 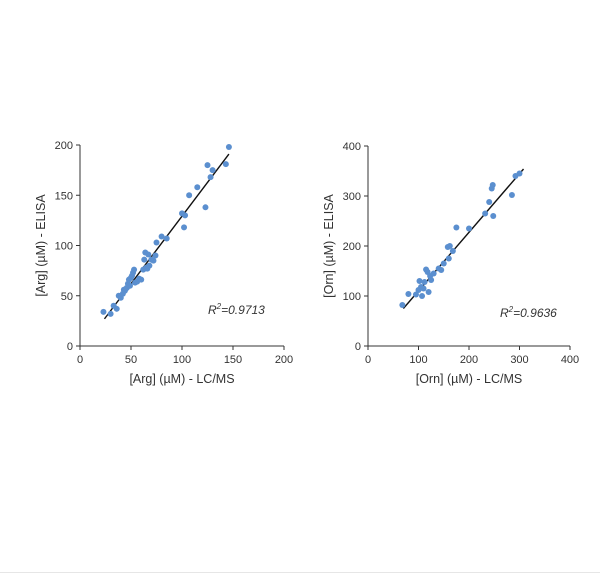 I want to click on orn-x-tick-label-1: 100, so click(x=418, y=360).